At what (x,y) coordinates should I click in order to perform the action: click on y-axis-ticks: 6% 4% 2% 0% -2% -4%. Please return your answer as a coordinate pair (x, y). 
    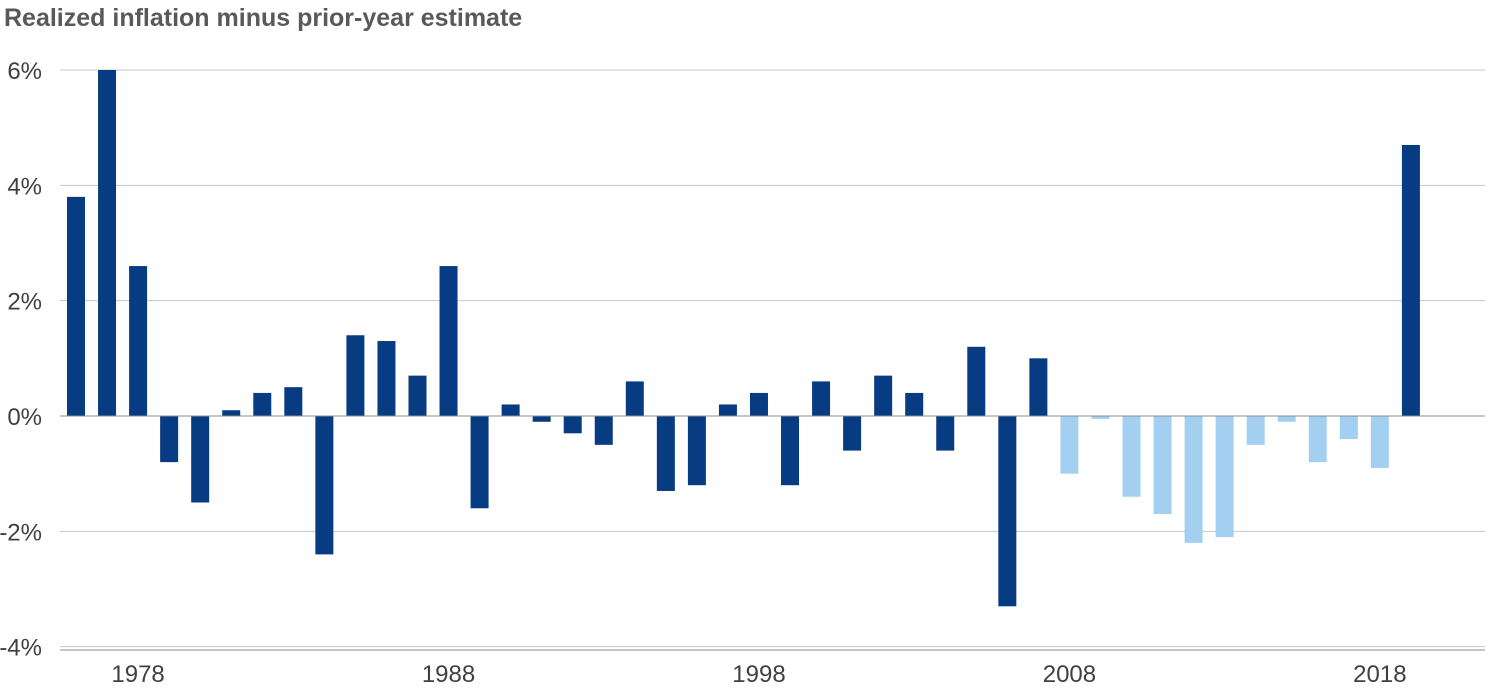
    Looking at the image, I should click on (21, 360).